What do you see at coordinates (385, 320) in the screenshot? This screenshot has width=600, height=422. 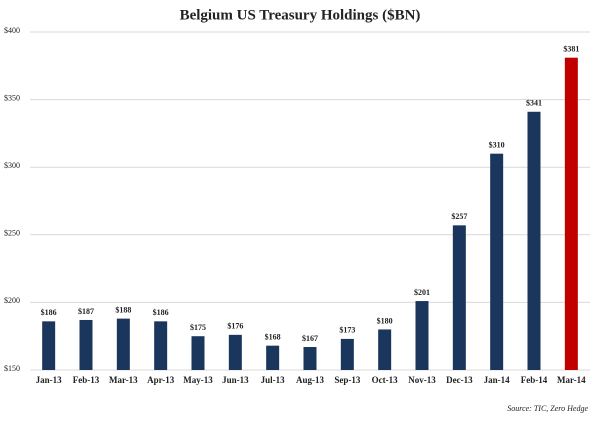 I see `data-label: $180` at bounding box center [385, 320].